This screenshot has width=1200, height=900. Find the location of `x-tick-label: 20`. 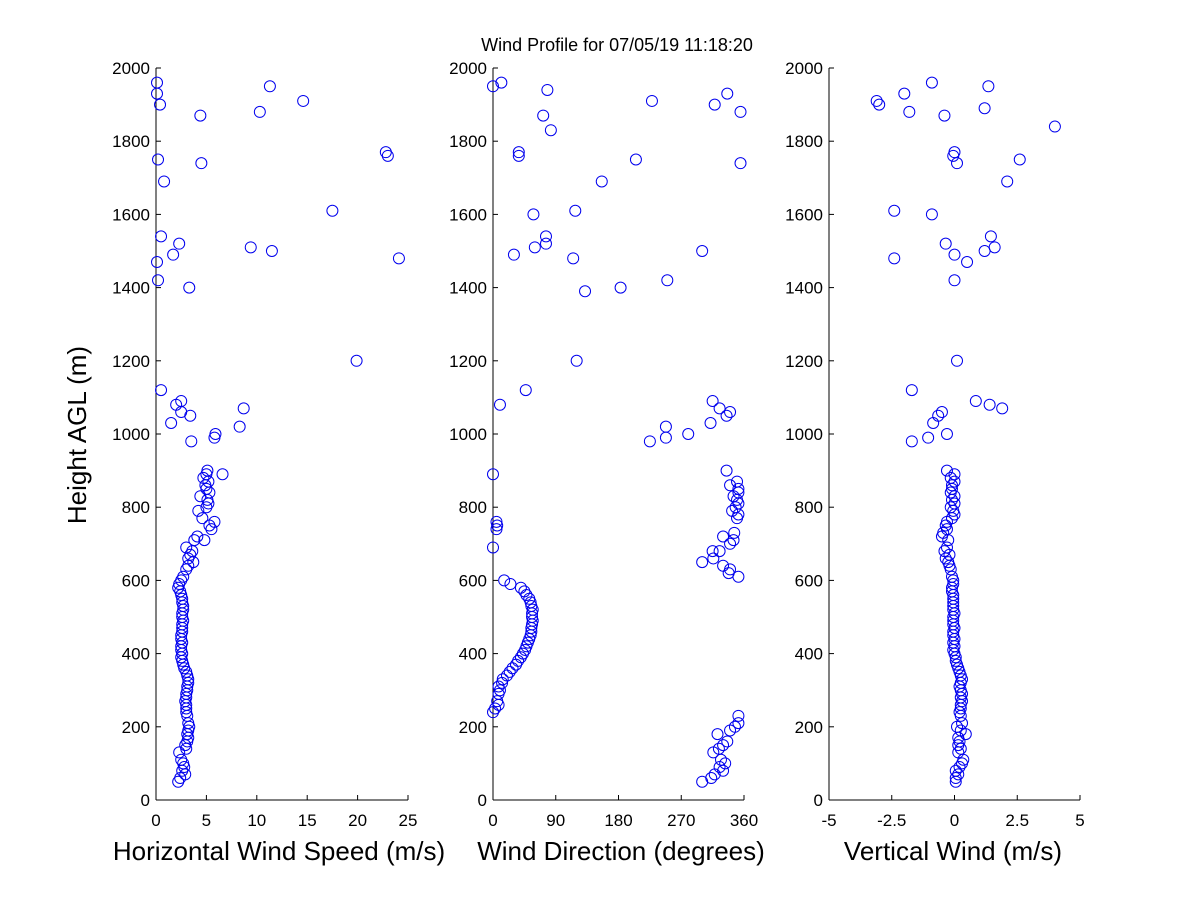

x-tick-label: 20 is located at coordinates (357, 820).